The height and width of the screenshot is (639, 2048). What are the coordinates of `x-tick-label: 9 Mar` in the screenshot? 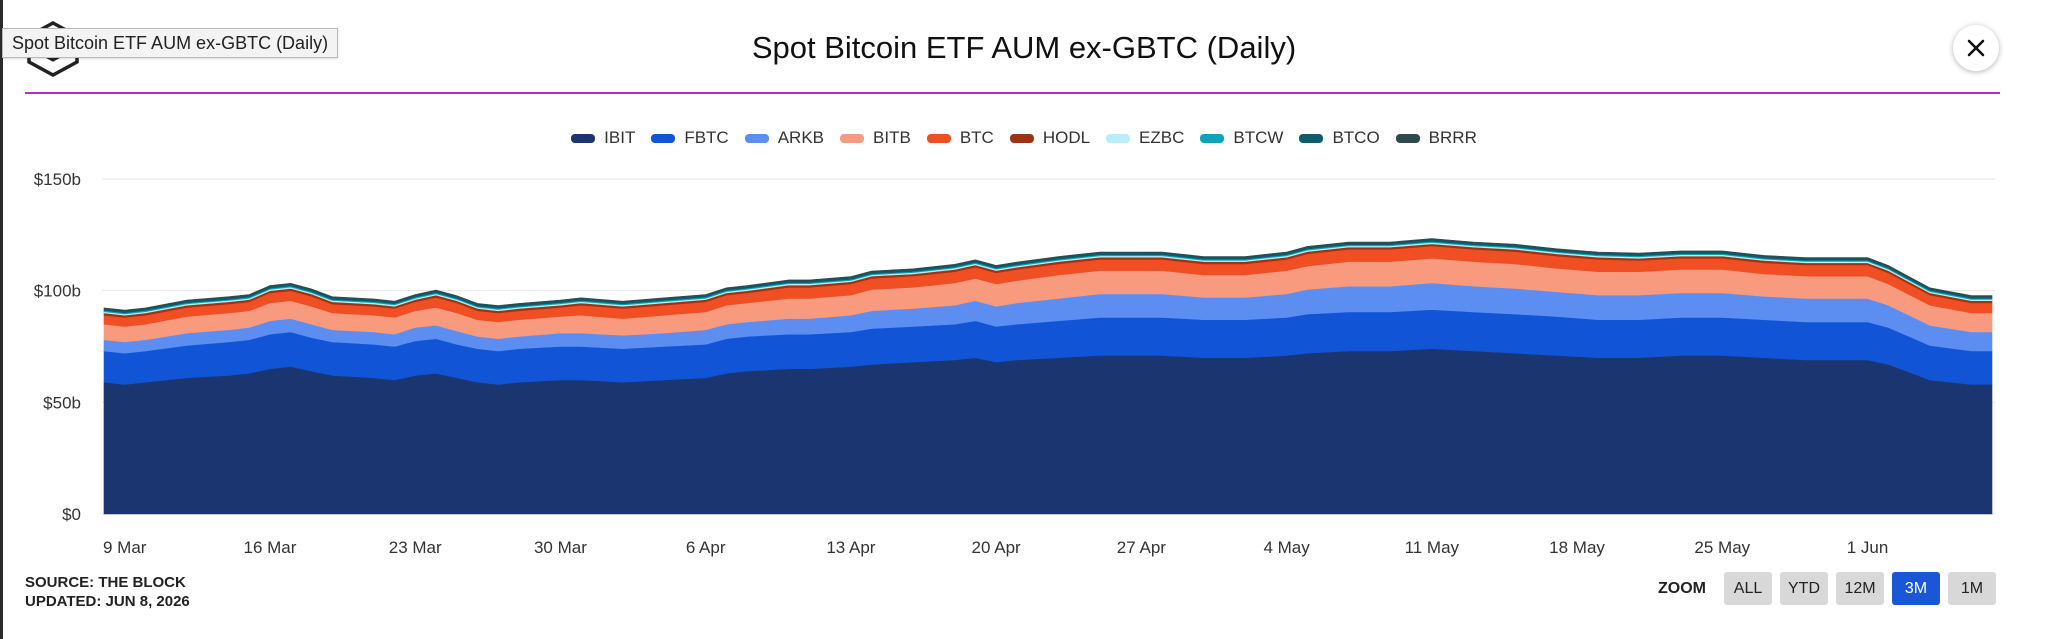 It's located at (125, 547).